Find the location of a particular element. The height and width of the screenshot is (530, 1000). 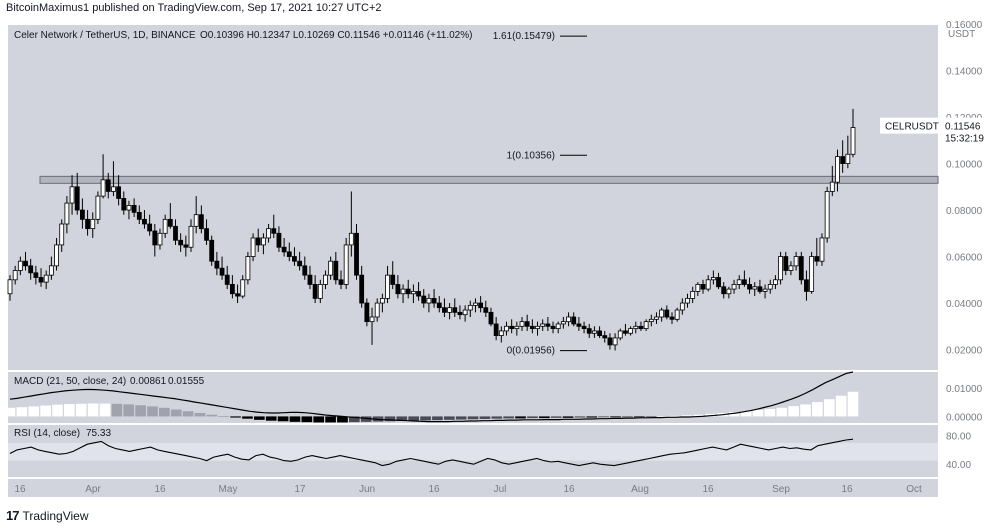

price-tick-label: 0.10000 is located at coordinates (964, 165).